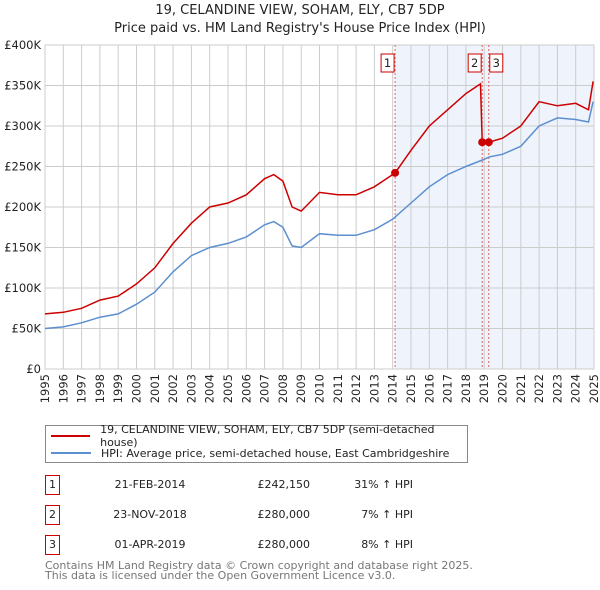 Image resolution: width=600 pixels, height=590 pixels. I want to click on x-tick-label: 2019, so click(484, 388).